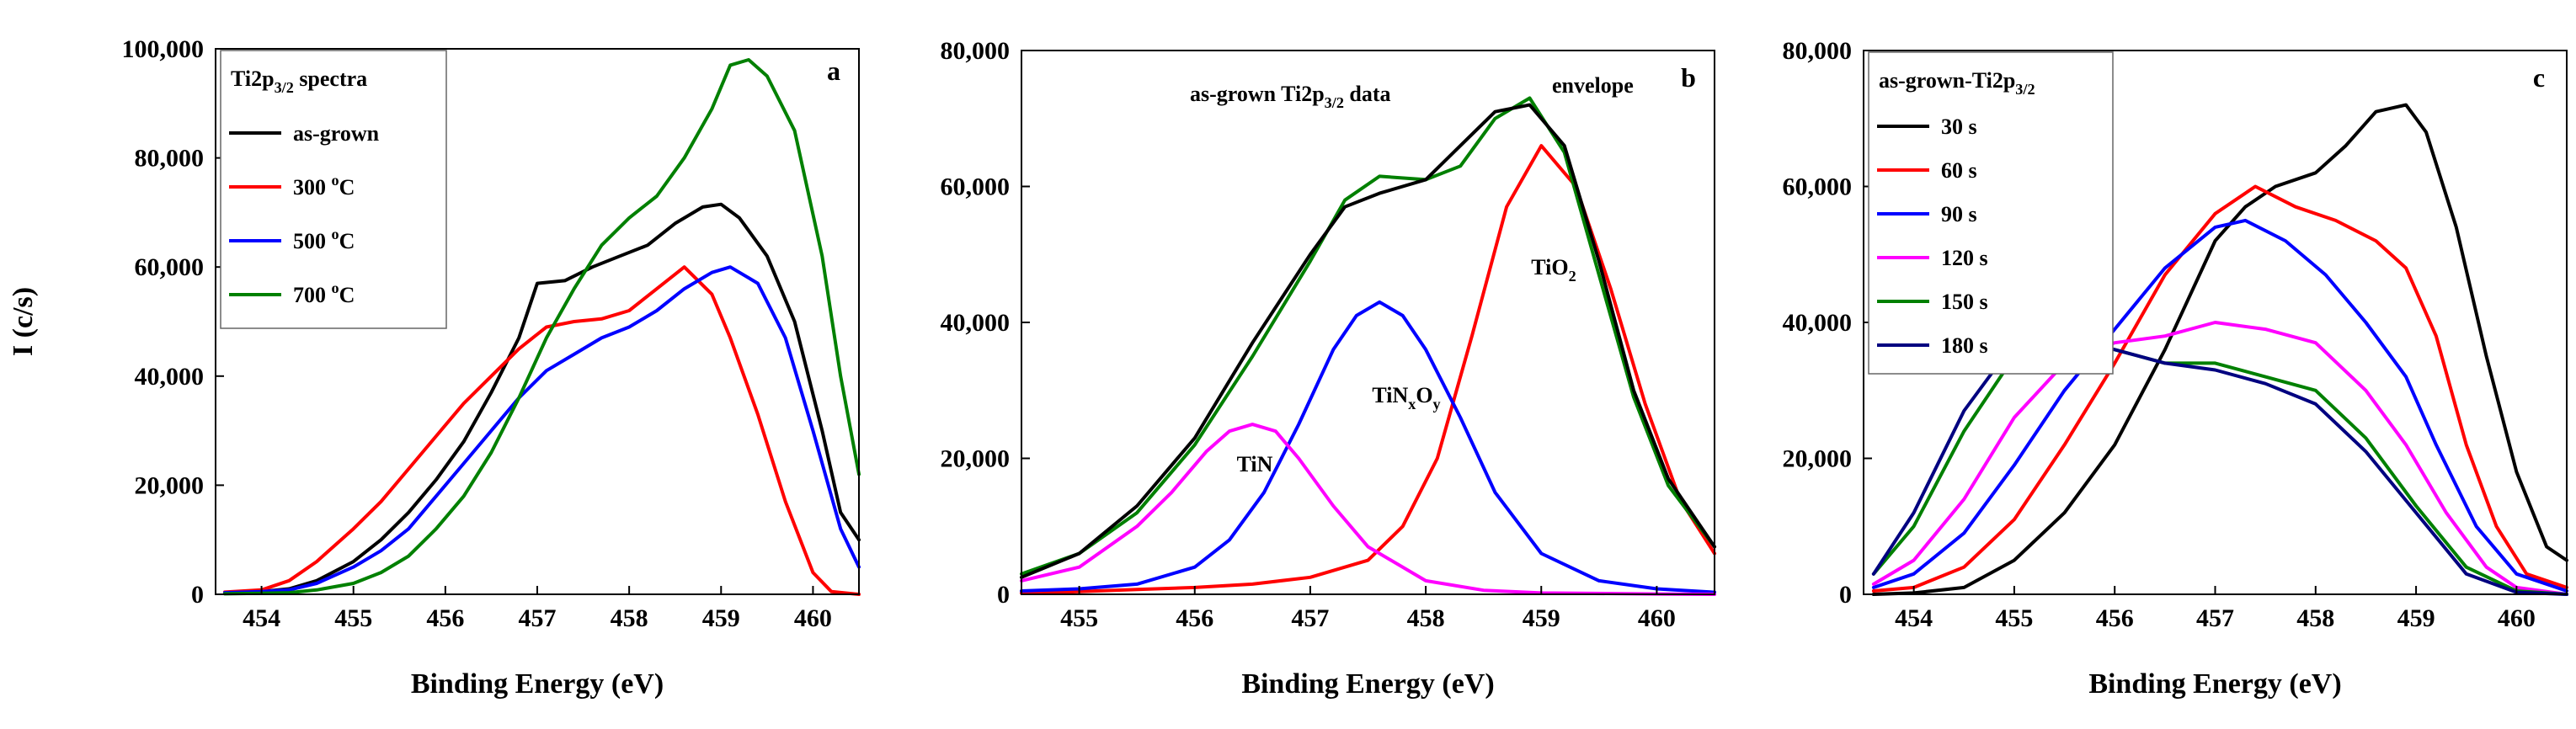 This screenshot has width=2576, height=729. What do you see at coordinates (1290, 96) in the screenshot?
I see `annotation-data: as-grown Ti2p3/2 data` at bounding box center [1290, 96].